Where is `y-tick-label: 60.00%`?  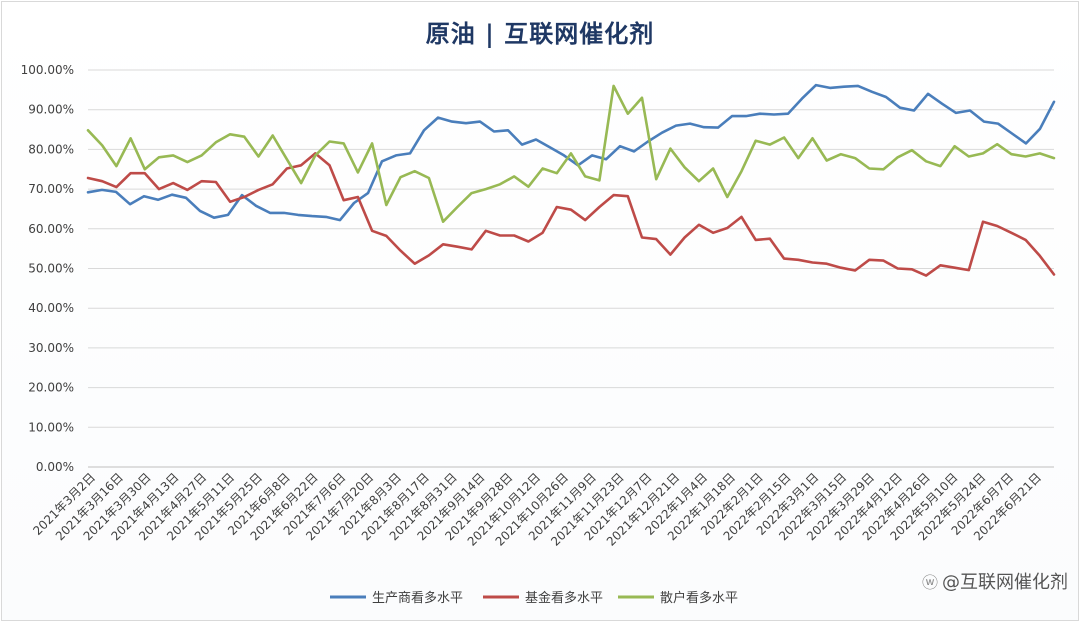
y-tick-label: 60.00% is located at coordinates (51, 229).